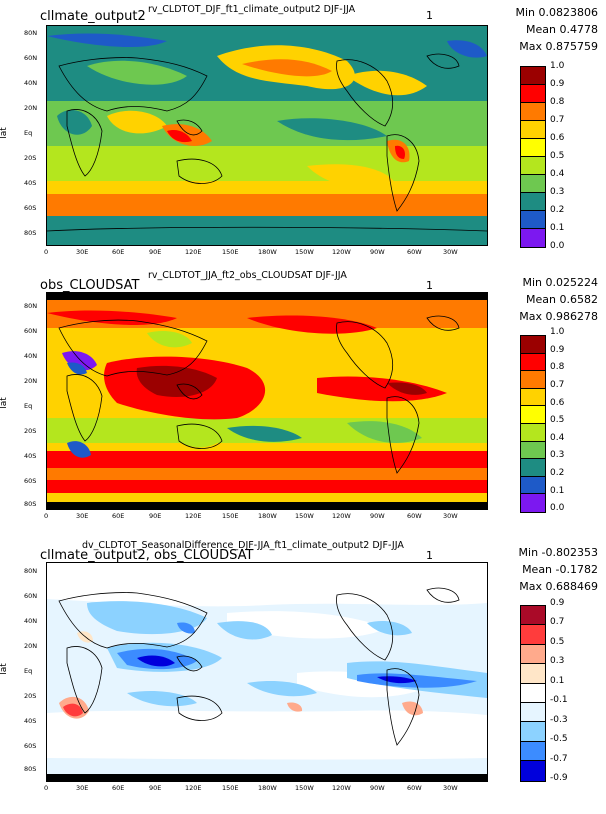  I want to click on legend-label: -0.1, so click(559, 700).